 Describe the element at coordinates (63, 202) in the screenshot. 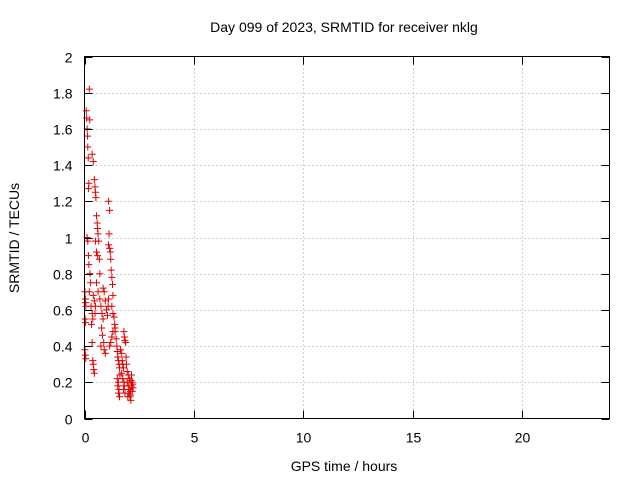

I see `y-tick-label: 1.2` at that location.